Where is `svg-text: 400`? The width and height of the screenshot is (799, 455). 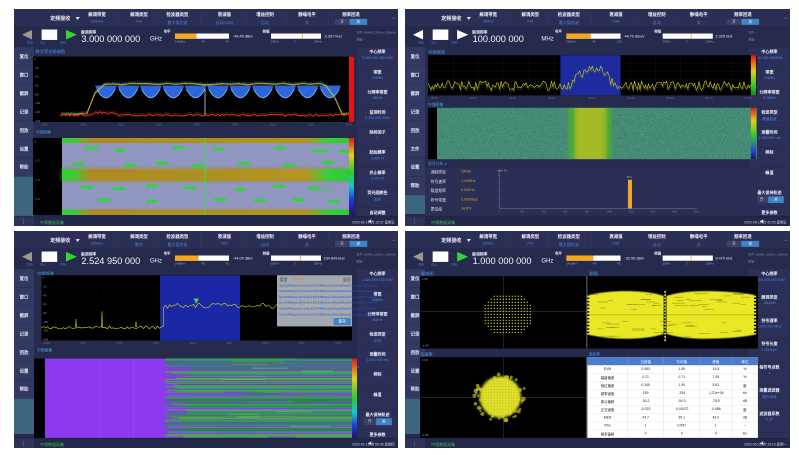 svg-text: 400 is located at coordinates (544, 212).